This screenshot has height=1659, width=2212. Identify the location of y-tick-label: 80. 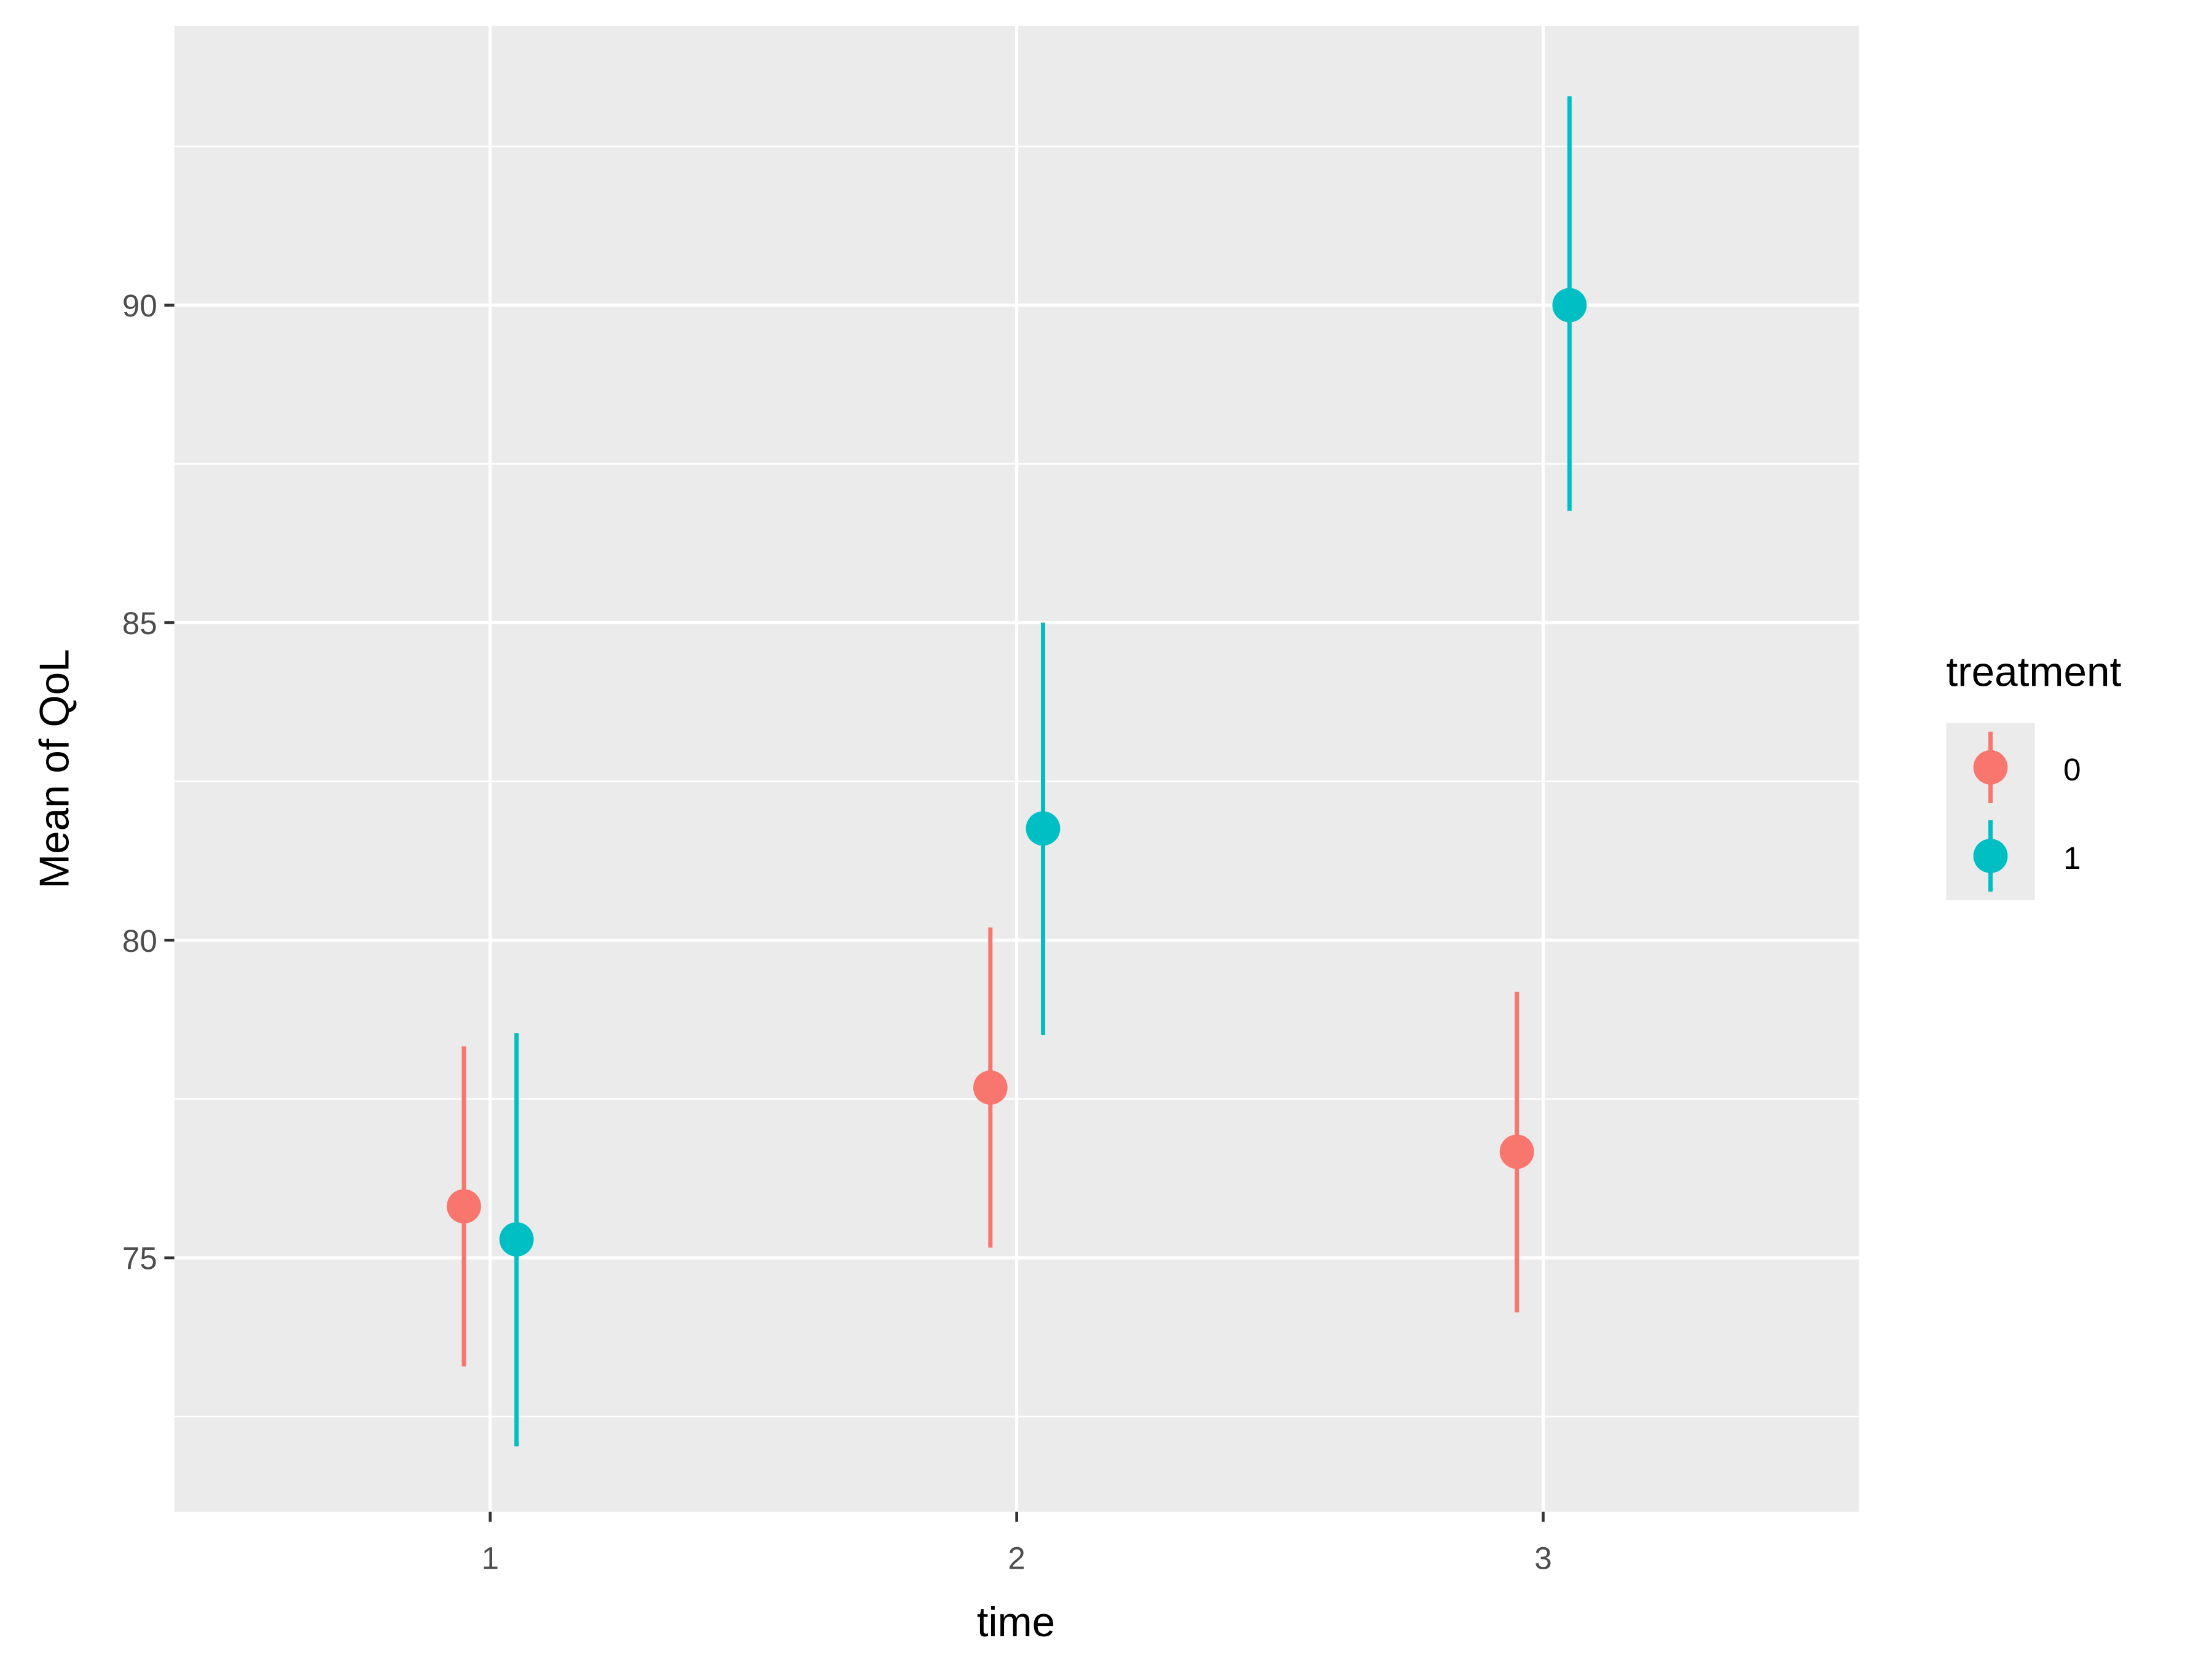
(139, 941).